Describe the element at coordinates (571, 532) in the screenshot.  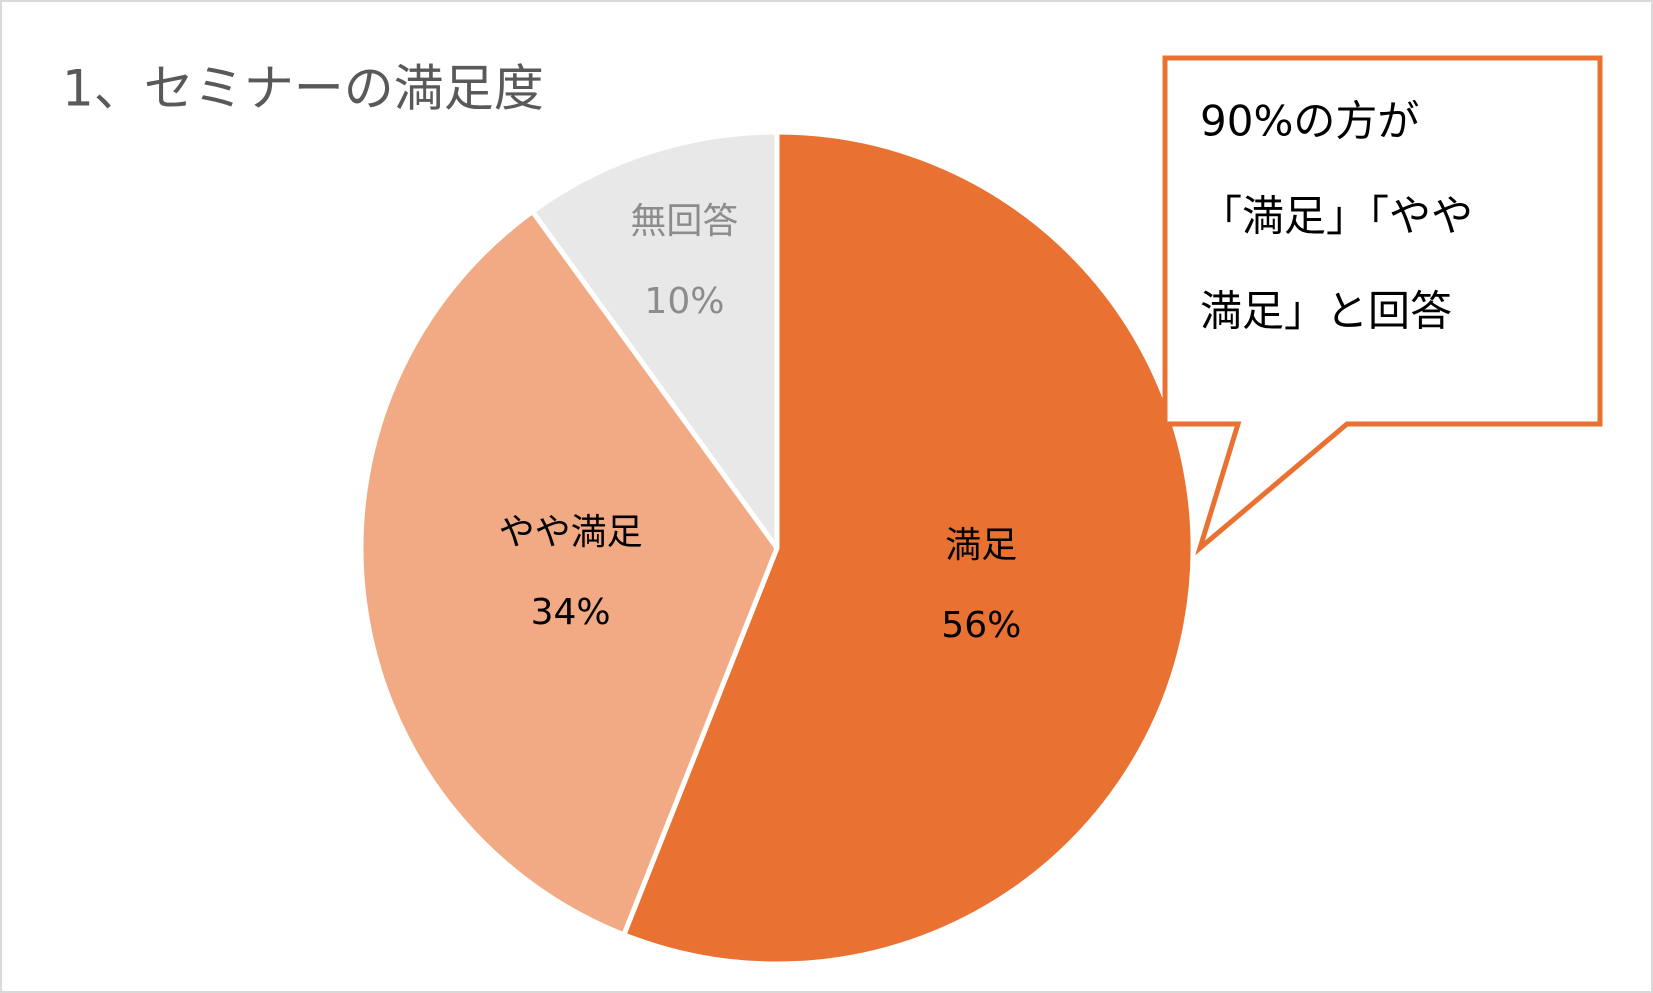
I see `slice-label: やや満足` at that location.